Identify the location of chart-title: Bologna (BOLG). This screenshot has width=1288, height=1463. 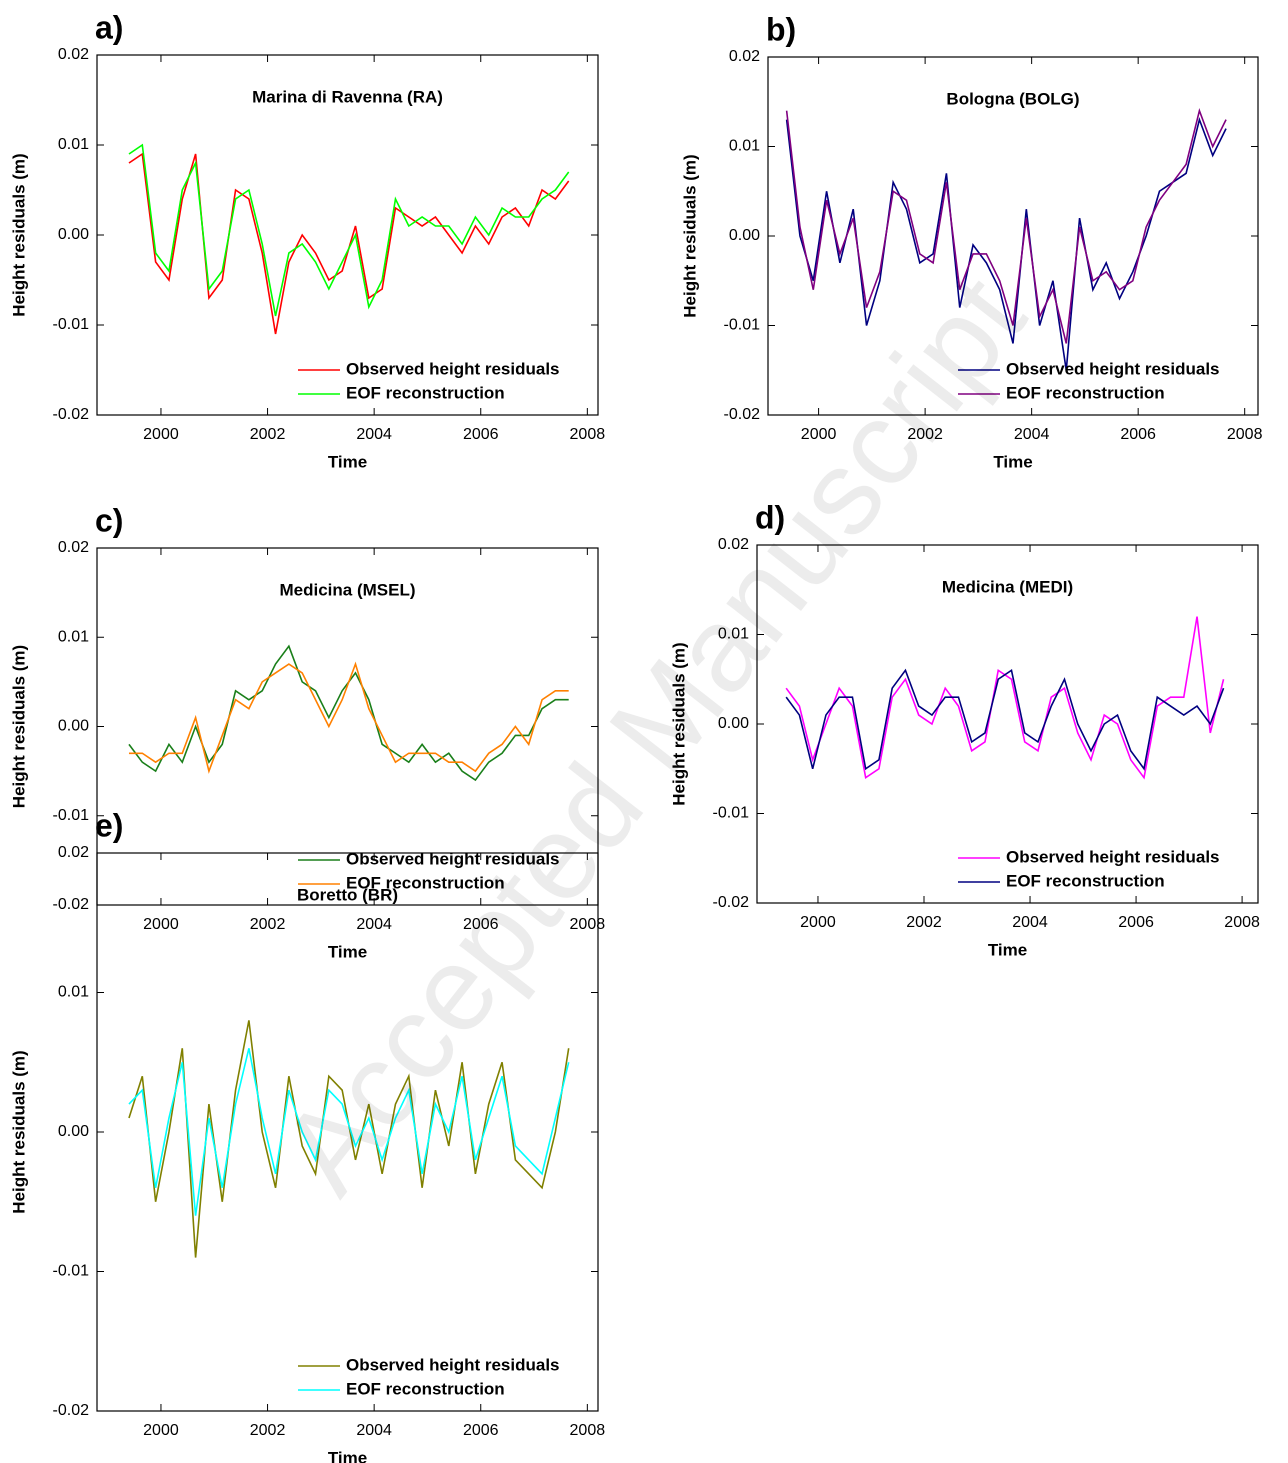
(1012, 98).